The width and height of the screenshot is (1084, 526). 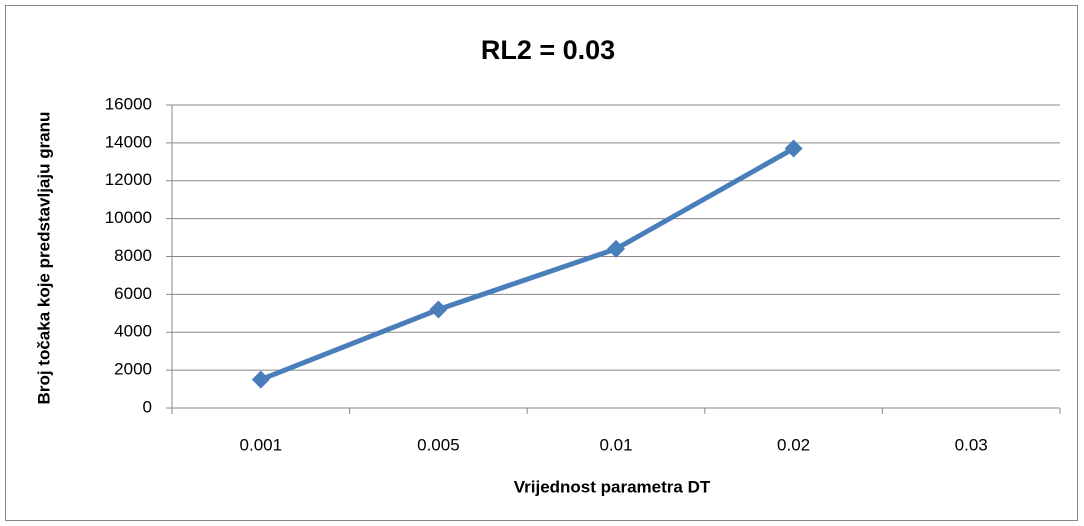 I want to click on y-tick-label: 6000, so click(x=133, y=293).